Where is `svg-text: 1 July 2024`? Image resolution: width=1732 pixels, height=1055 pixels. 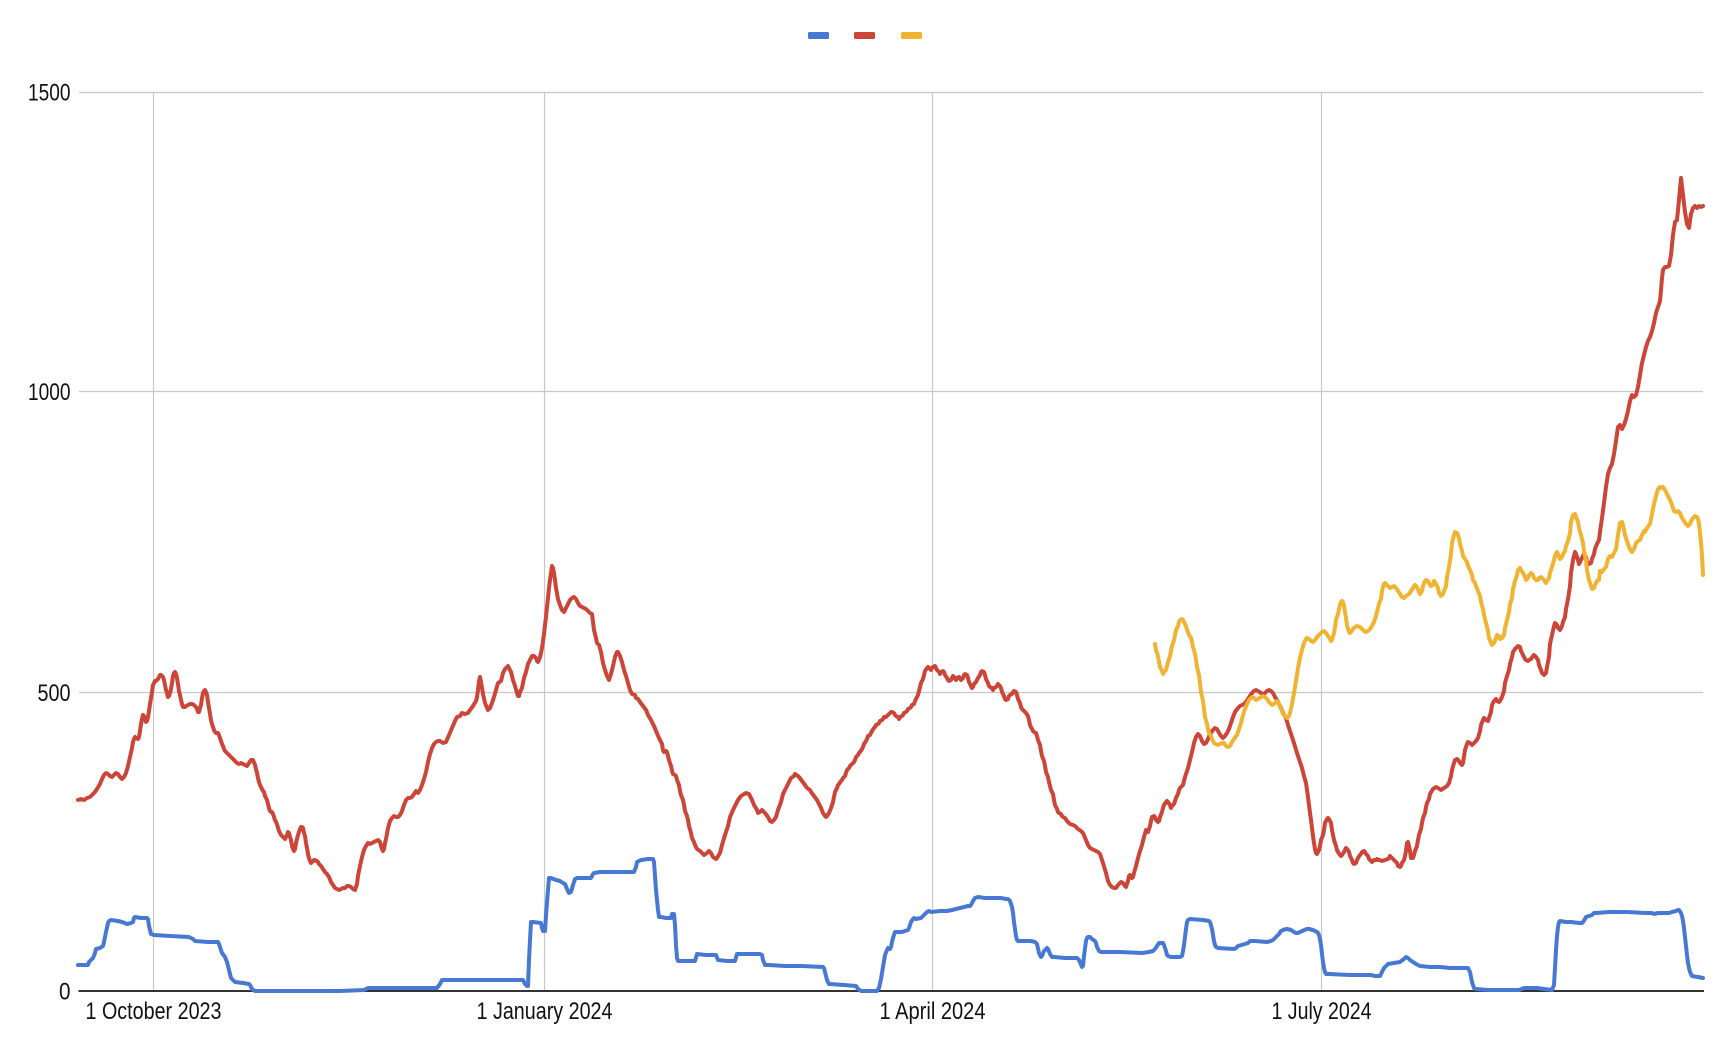 svg-text: 1 July 2024 is located at coordinates (1322, 1011).